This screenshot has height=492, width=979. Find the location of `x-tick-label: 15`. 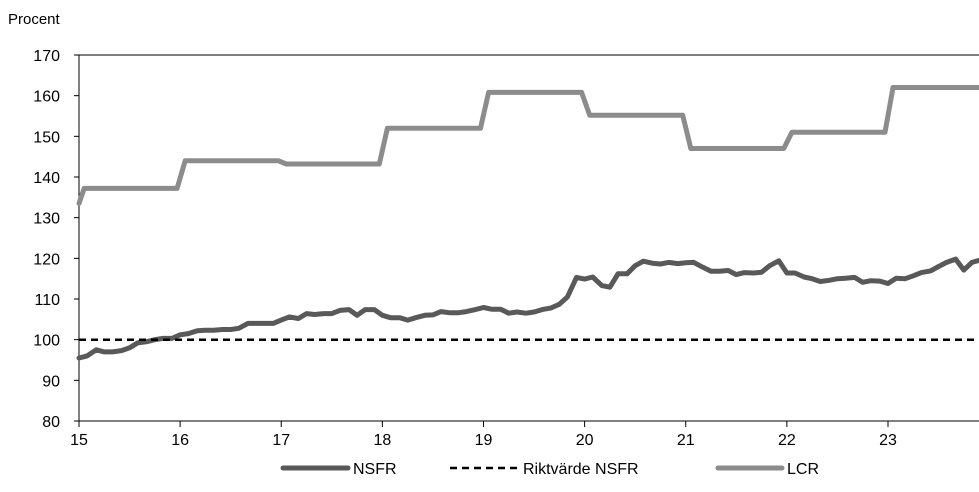

x-tick-label: 15 is located at coordinates (79, 440).